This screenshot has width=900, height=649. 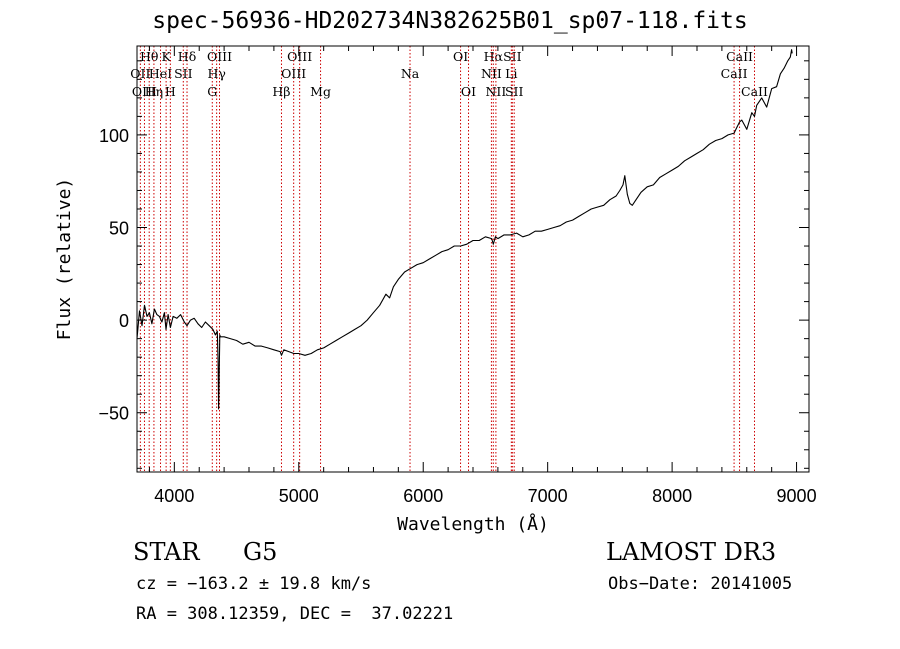 I want to click on emission-line-label: Hθ, so click(x=149, y=56).